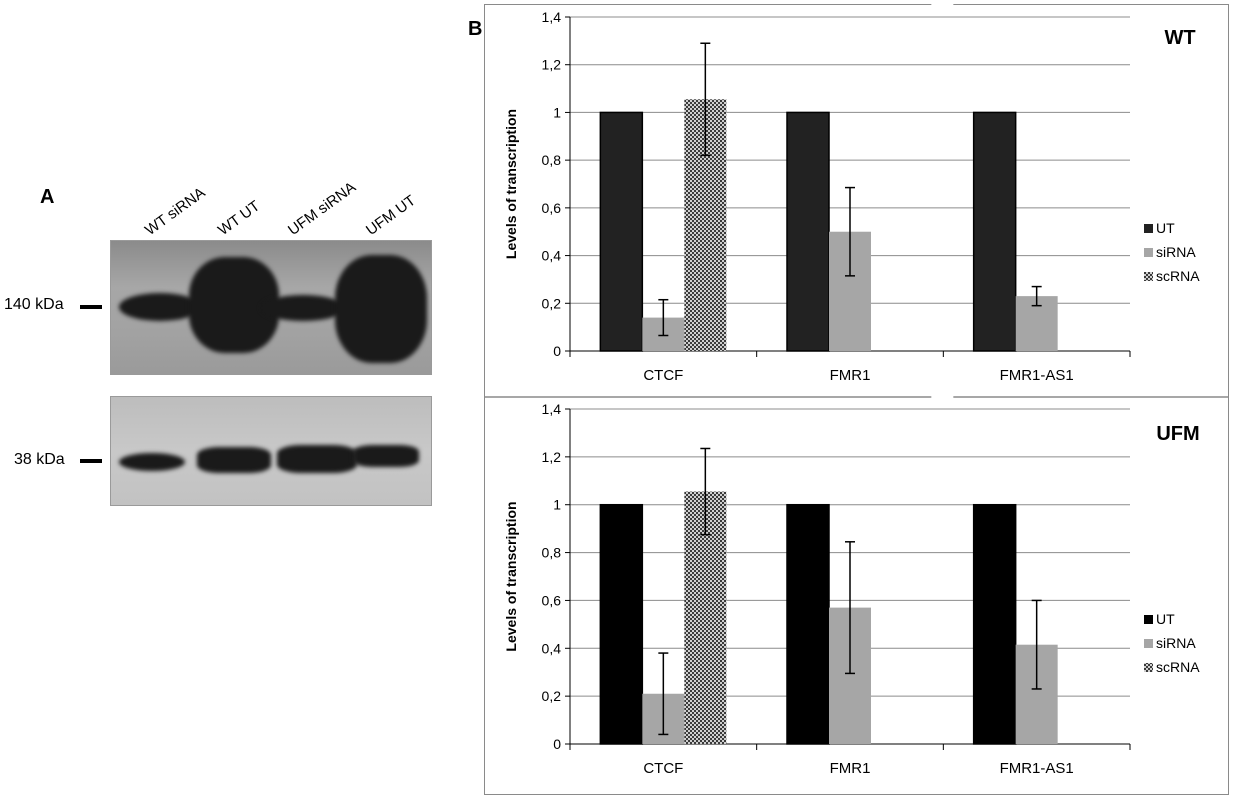  I want to click on blot-band-38-wt-sirna, so click(152, 462).